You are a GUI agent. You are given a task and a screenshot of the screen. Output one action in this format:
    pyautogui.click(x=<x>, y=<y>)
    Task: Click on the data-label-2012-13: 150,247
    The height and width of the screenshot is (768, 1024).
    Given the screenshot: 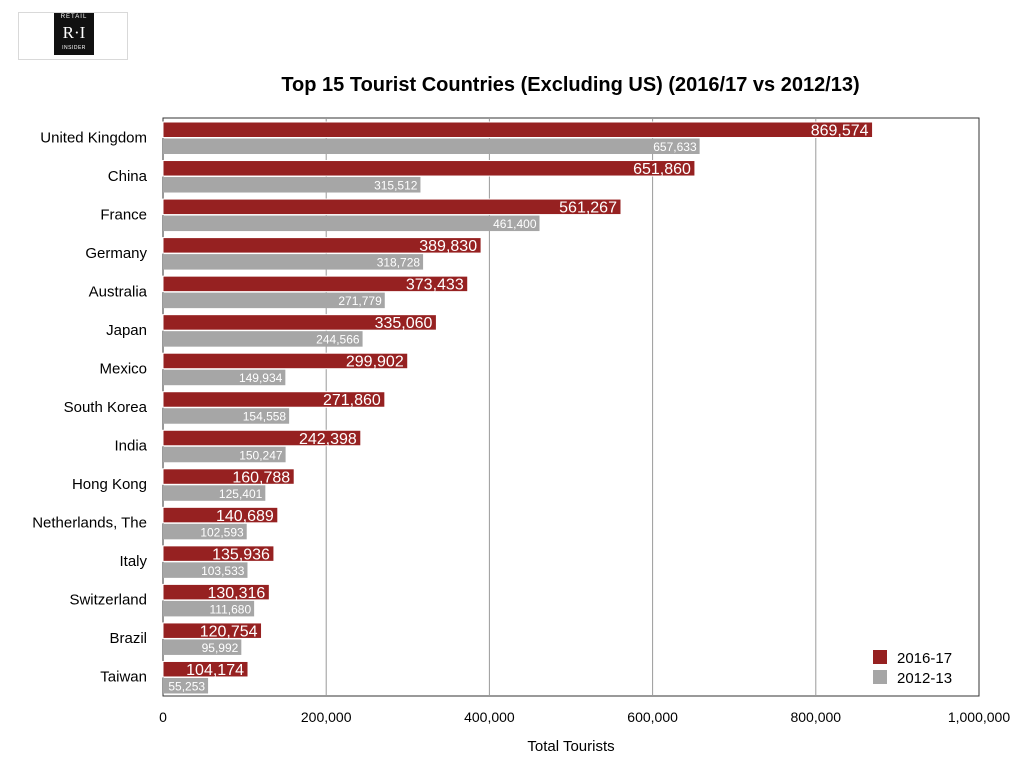 What is the action you would take?
    pyautogui.click(x=261, y=455)
    